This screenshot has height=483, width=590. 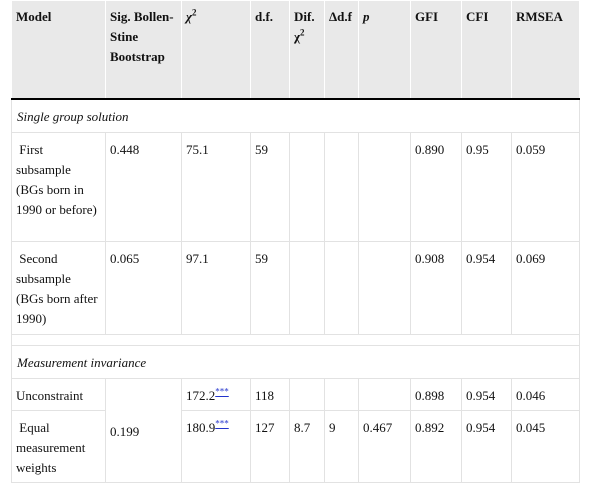 What do you see at coordinates (270, 446) in the screenshot?
I see `cell: 127` at bounding box center [270, 446].